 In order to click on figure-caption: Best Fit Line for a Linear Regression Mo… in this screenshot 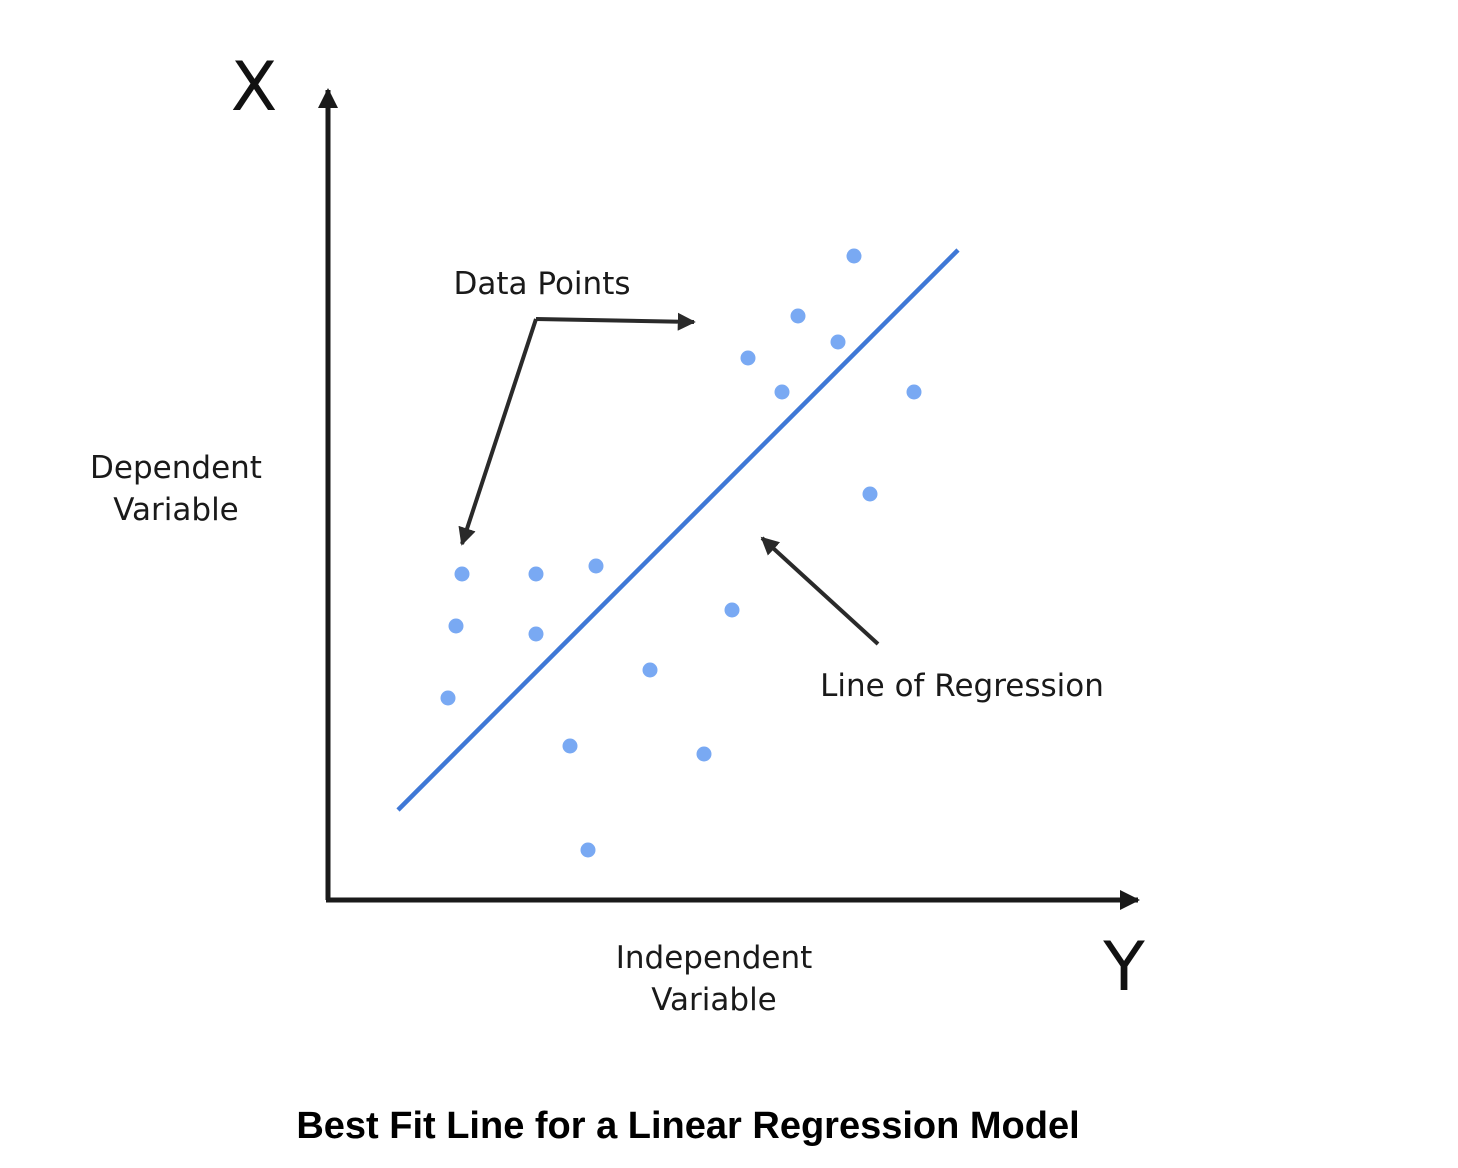, I will do `click(687, 1126)`.